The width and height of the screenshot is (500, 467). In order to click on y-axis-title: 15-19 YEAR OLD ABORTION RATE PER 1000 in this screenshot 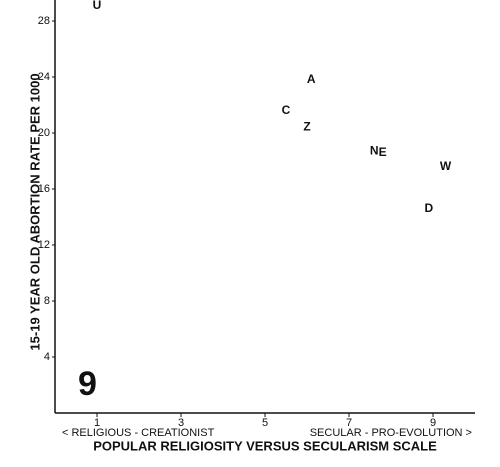, I will do `click(34, 211)`.